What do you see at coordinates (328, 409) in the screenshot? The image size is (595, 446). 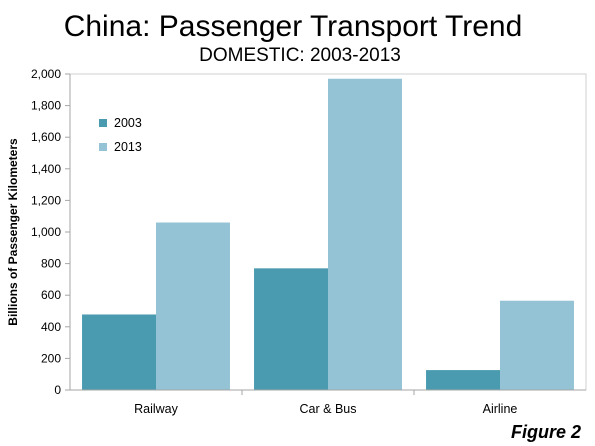 I see `x-category-label: Car & Bus` at bounding box center [328, 409].